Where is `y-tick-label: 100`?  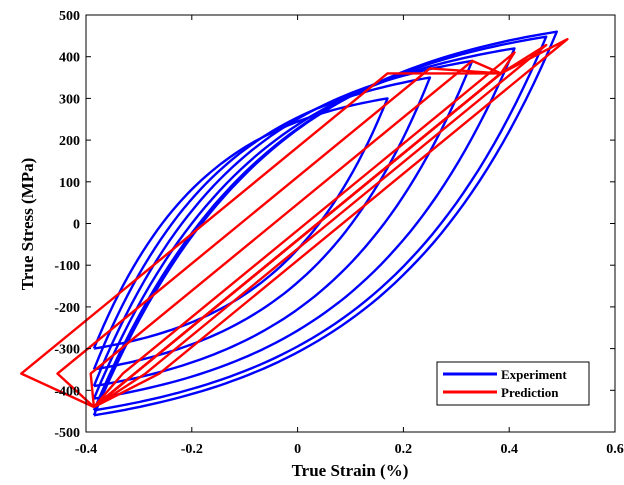
y-tick-label: 100 is located at coordinates (69, 183).